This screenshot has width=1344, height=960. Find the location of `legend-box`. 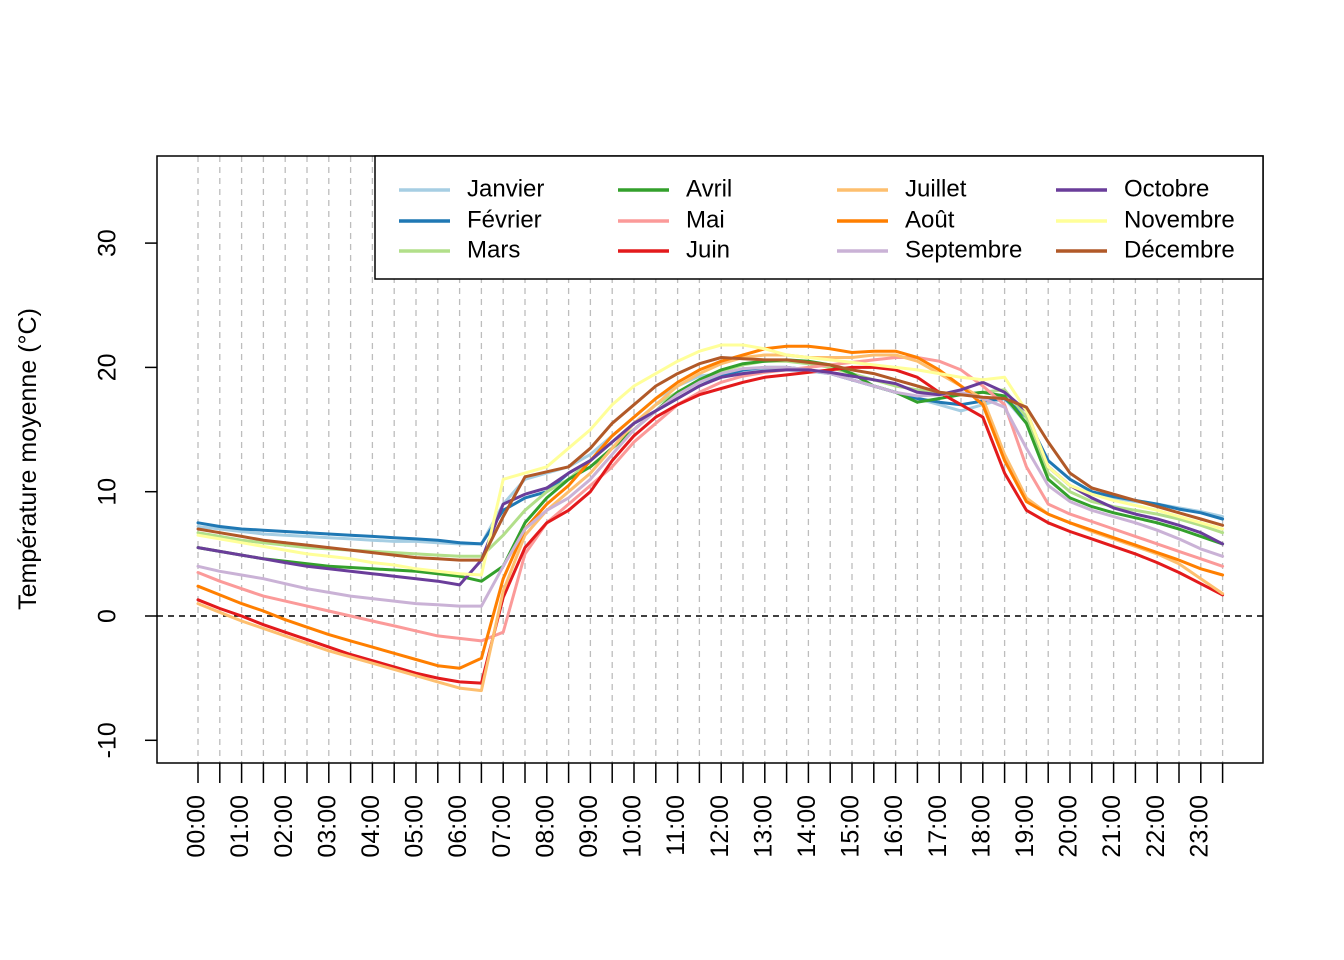

legend-box is located at coordinates (819, 217).